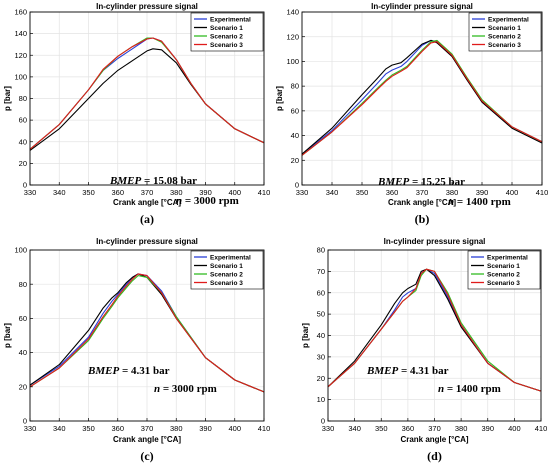 The height and width of the screenshot is (463, 550). What do you see at coordinates (144, 371) in the screenshot?
I see `bmep-value: = 4.31 bar` at bounding box center [144, 371].